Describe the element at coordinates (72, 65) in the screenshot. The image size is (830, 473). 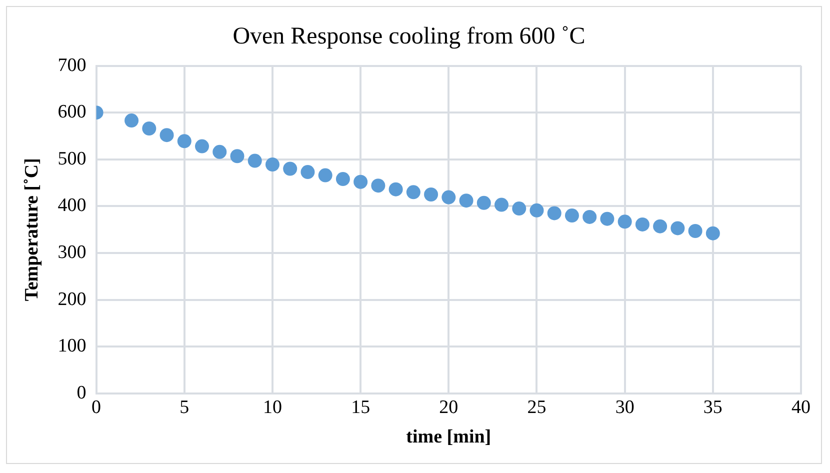
I see `y-tick-label: 700` at that location.